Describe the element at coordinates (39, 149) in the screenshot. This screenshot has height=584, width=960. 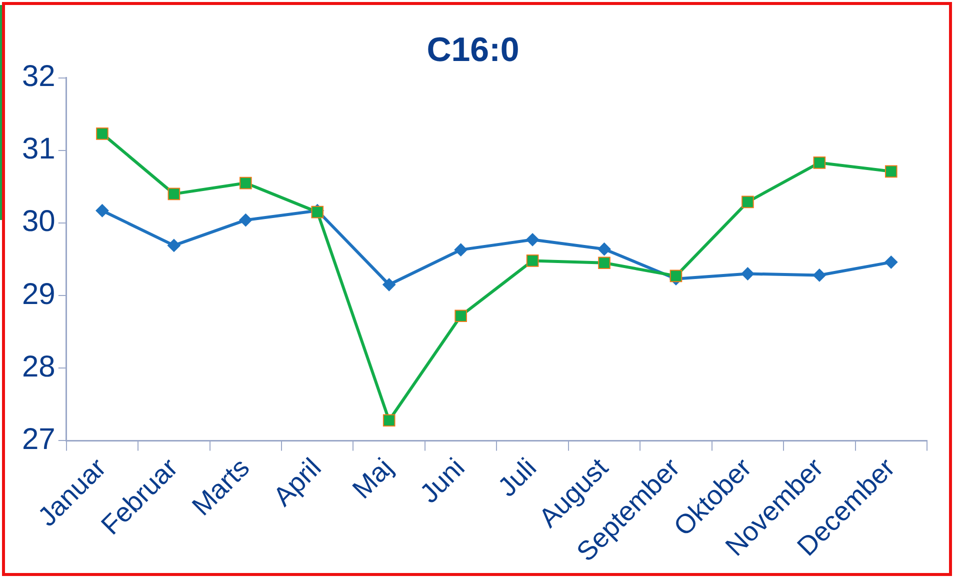
I see `y-tick-label: 31` at that location.